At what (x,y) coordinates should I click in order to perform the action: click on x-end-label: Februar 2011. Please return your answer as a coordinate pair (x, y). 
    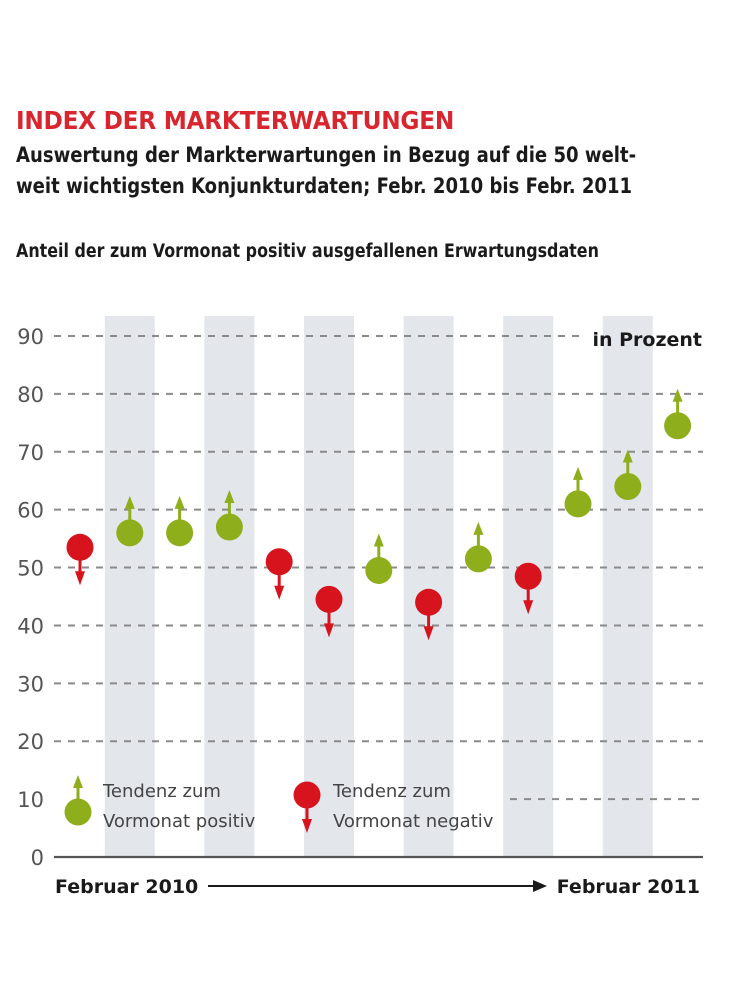
    Looking at the image, I should click on (628, 887).